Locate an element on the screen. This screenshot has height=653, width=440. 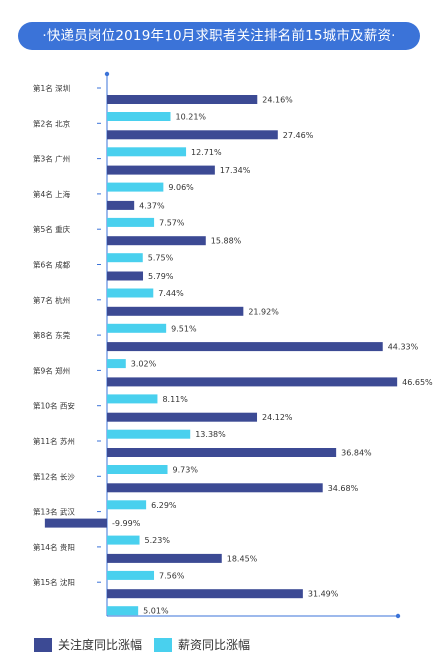
category-label: 第2名 北京 is located at coordinates (52, 123).